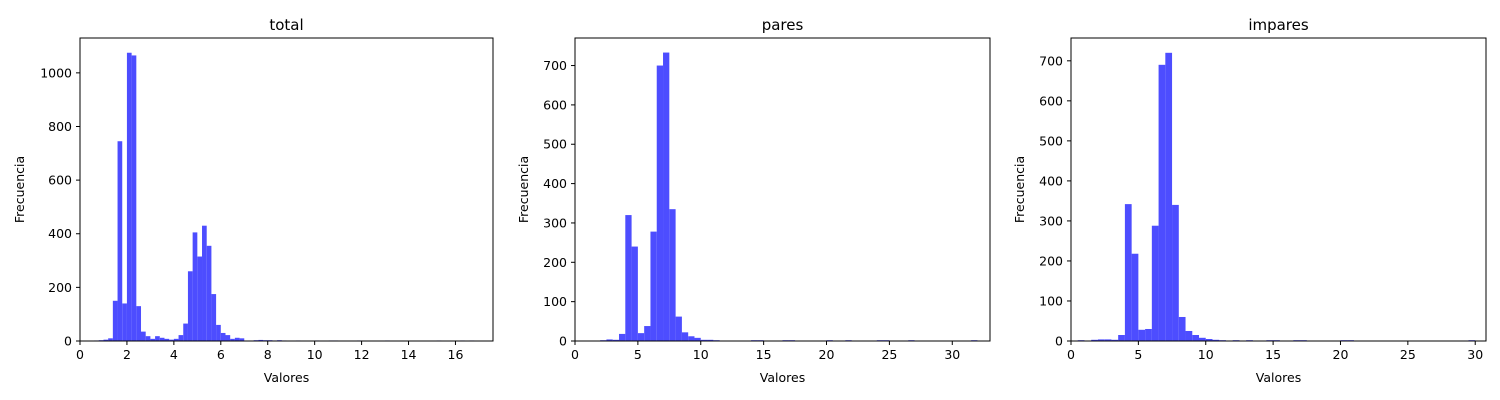 This screenshot has width=1500, height=400. I want to click on pares-x-tick-label: 0, so click(575, 354).